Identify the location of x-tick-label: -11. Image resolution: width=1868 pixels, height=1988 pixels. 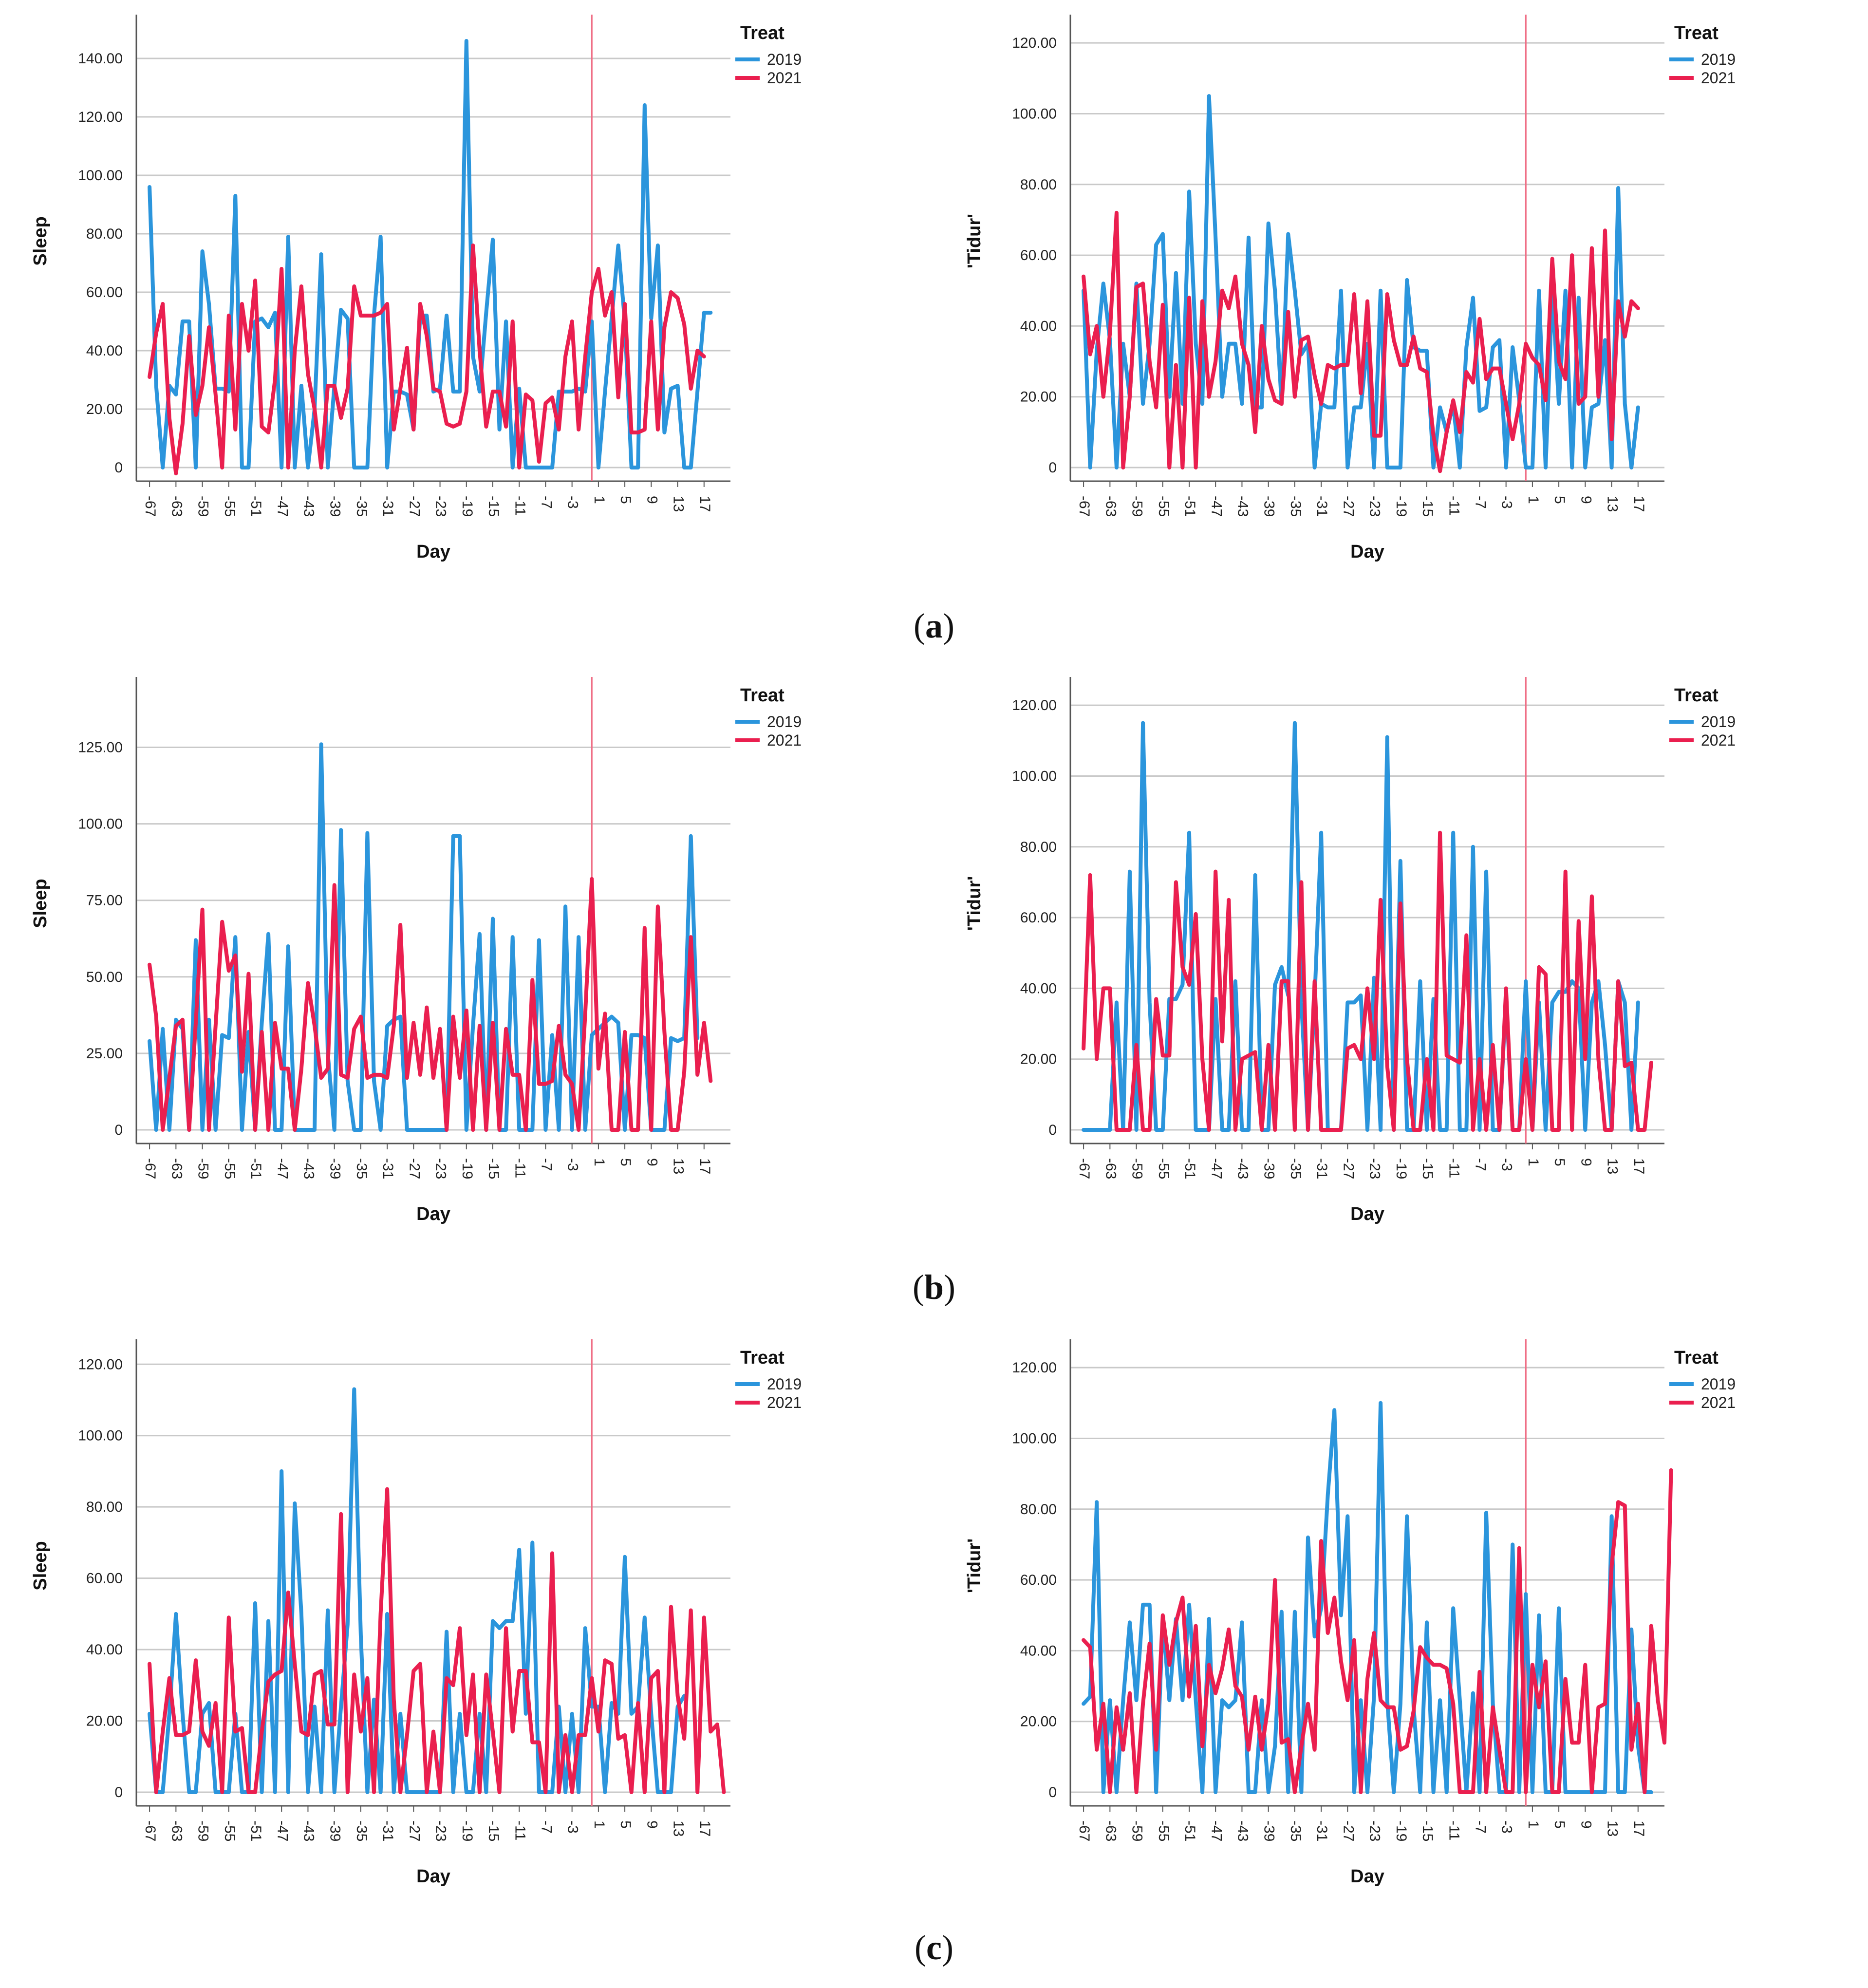
(1454, 1830).